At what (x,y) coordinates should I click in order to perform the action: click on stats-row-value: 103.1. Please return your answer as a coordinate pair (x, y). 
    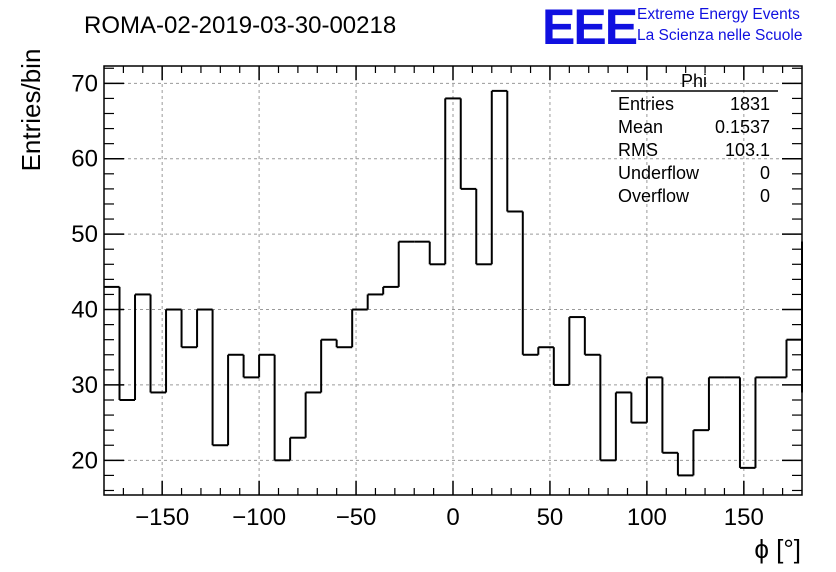
    Looking at the image, I should click on (747, 150).